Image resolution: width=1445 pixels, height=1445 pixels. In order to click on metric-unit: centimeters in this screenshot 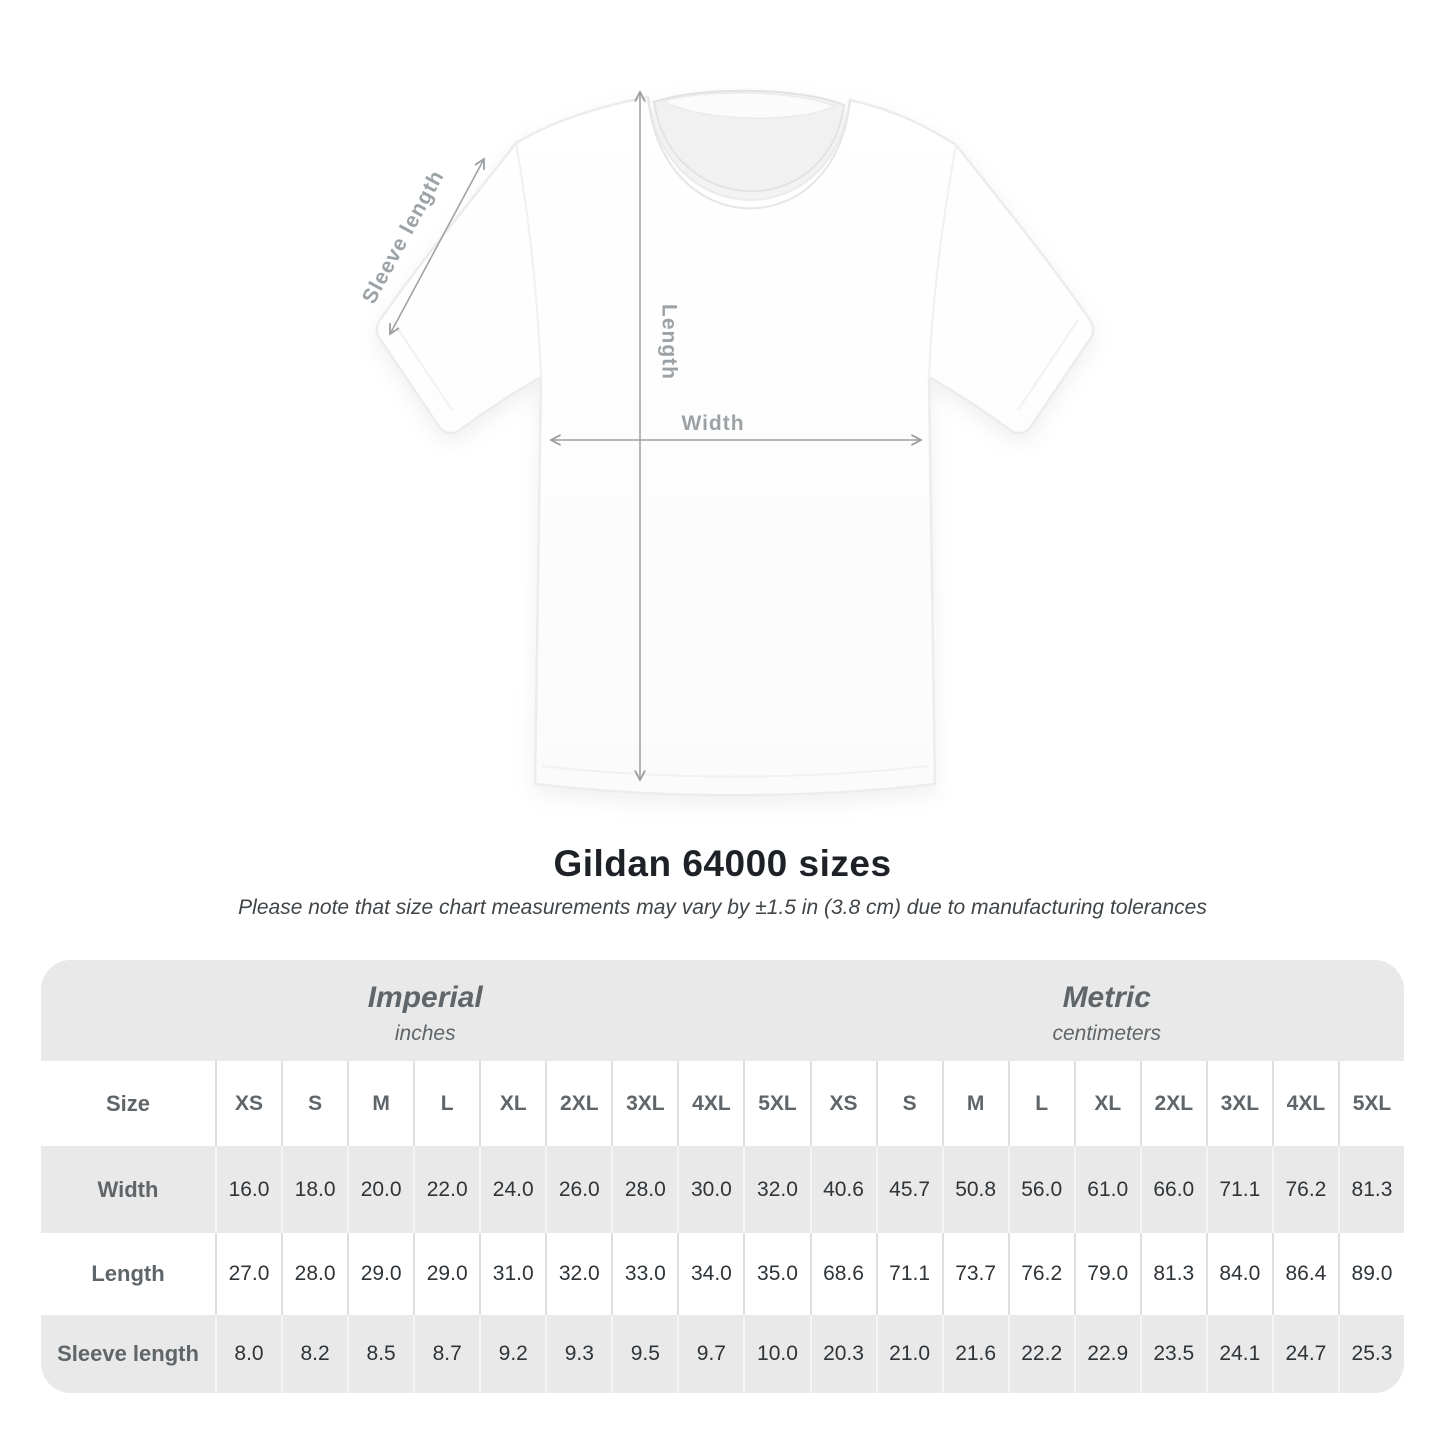, I will do `click(1107, 1033)`.